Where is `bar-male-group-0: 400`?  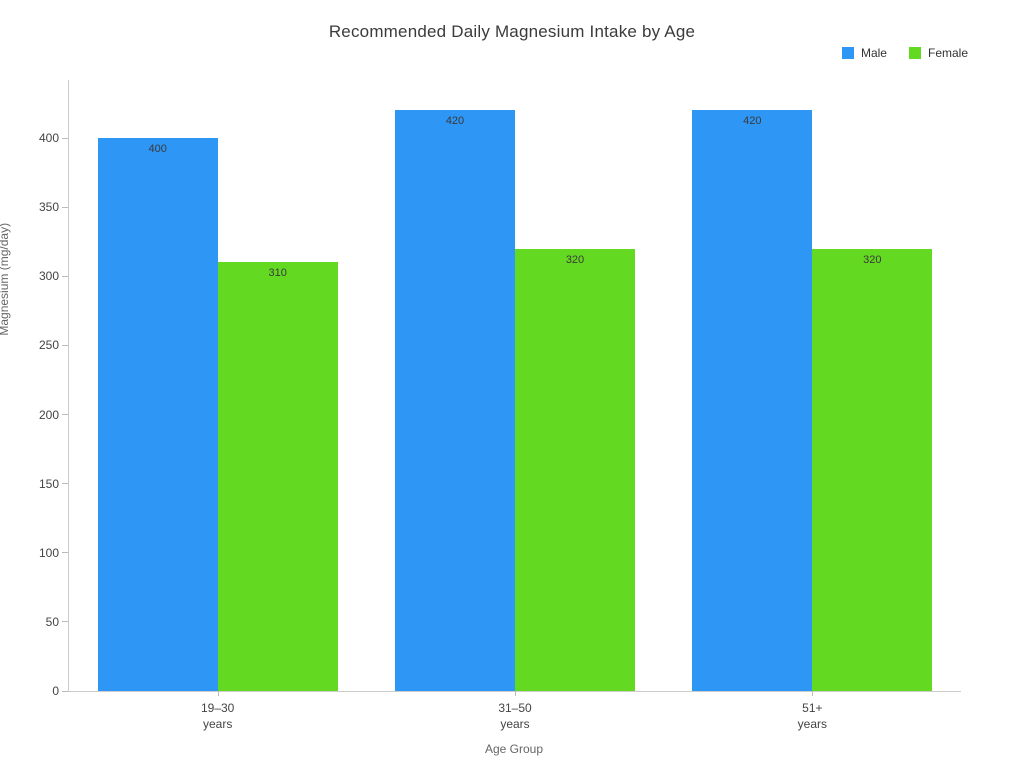 bar-male-group-0: 400 is located at coordinates (157, 414).